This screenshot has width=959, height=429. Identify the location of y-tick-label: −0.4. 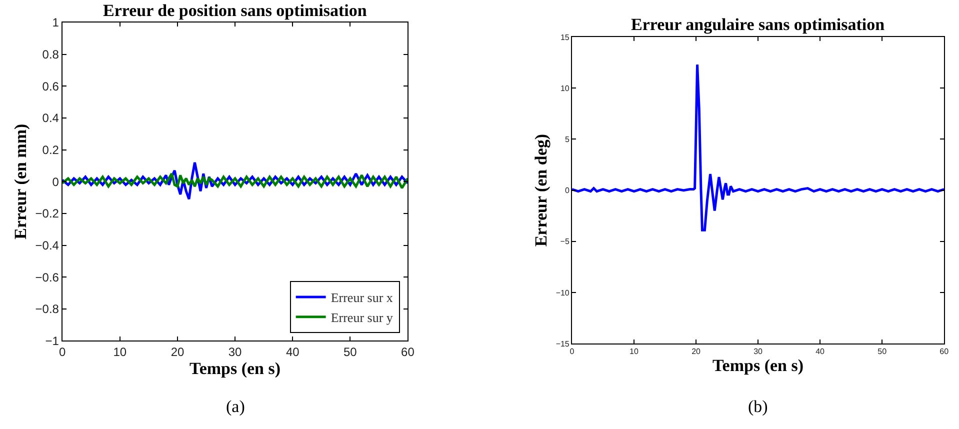
(47, 245).